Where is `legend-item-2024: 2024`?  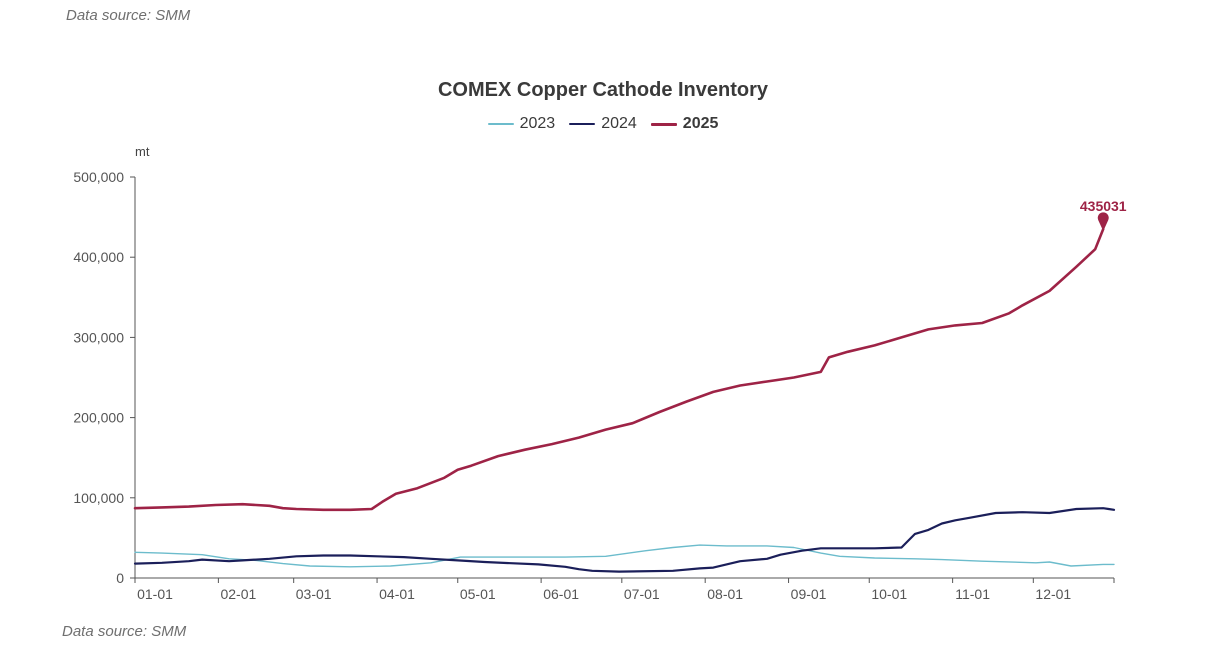 legend-item-2024: 2024 is located at coordinates (603, 124).